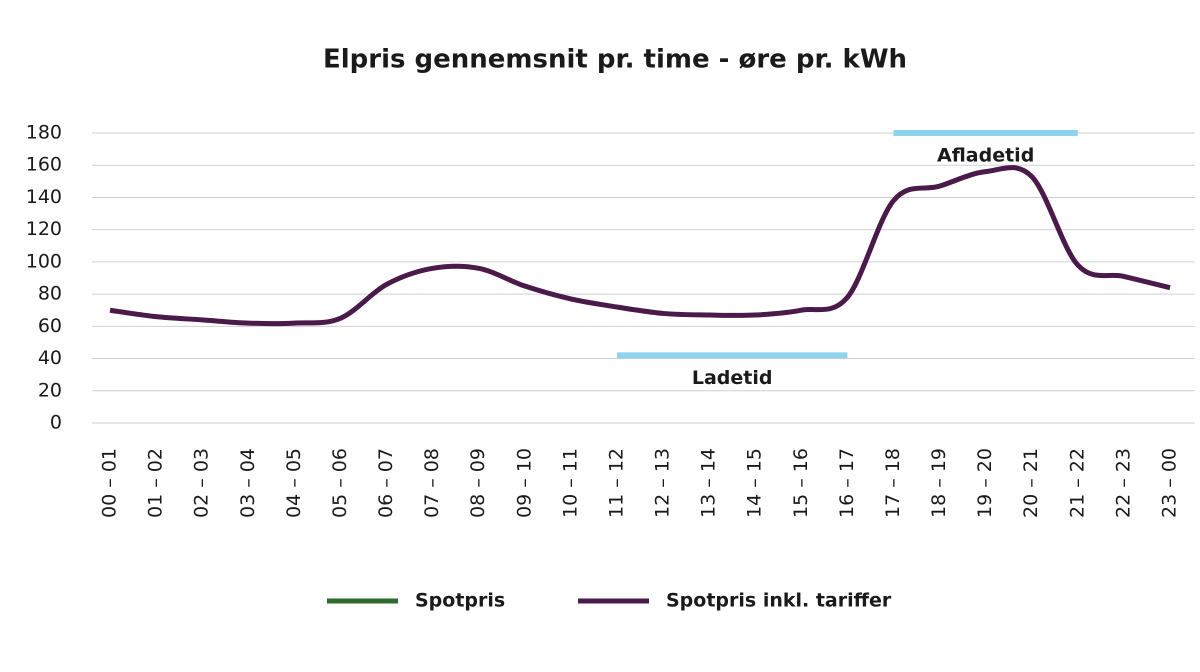 This screenshot has width=1200, height=672. What do you see at coordinates (50, 358) in the screenshot?
I see `y-tick-label: 40` at bounding box center [50, 358].